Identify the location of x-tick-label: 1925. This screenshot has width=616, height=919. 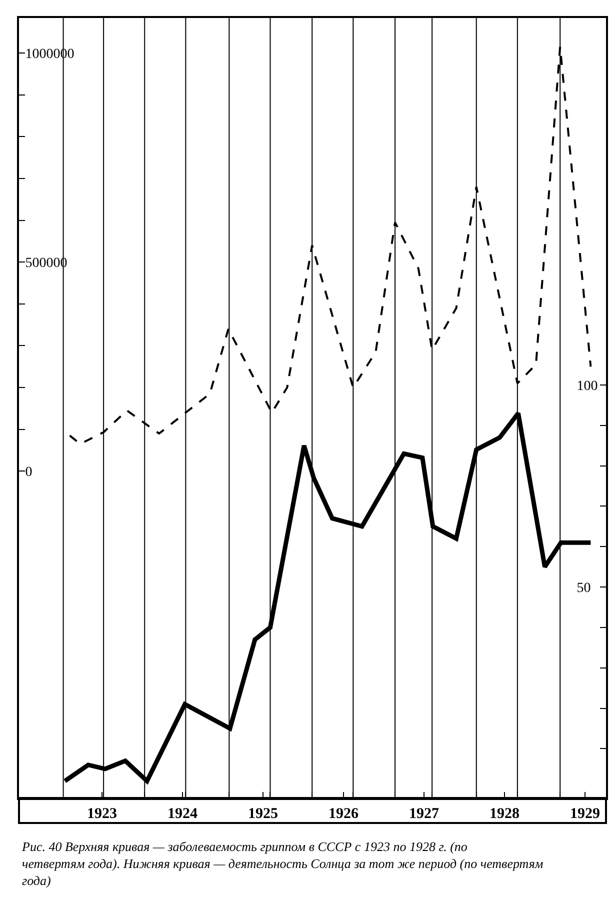
(263, 814).